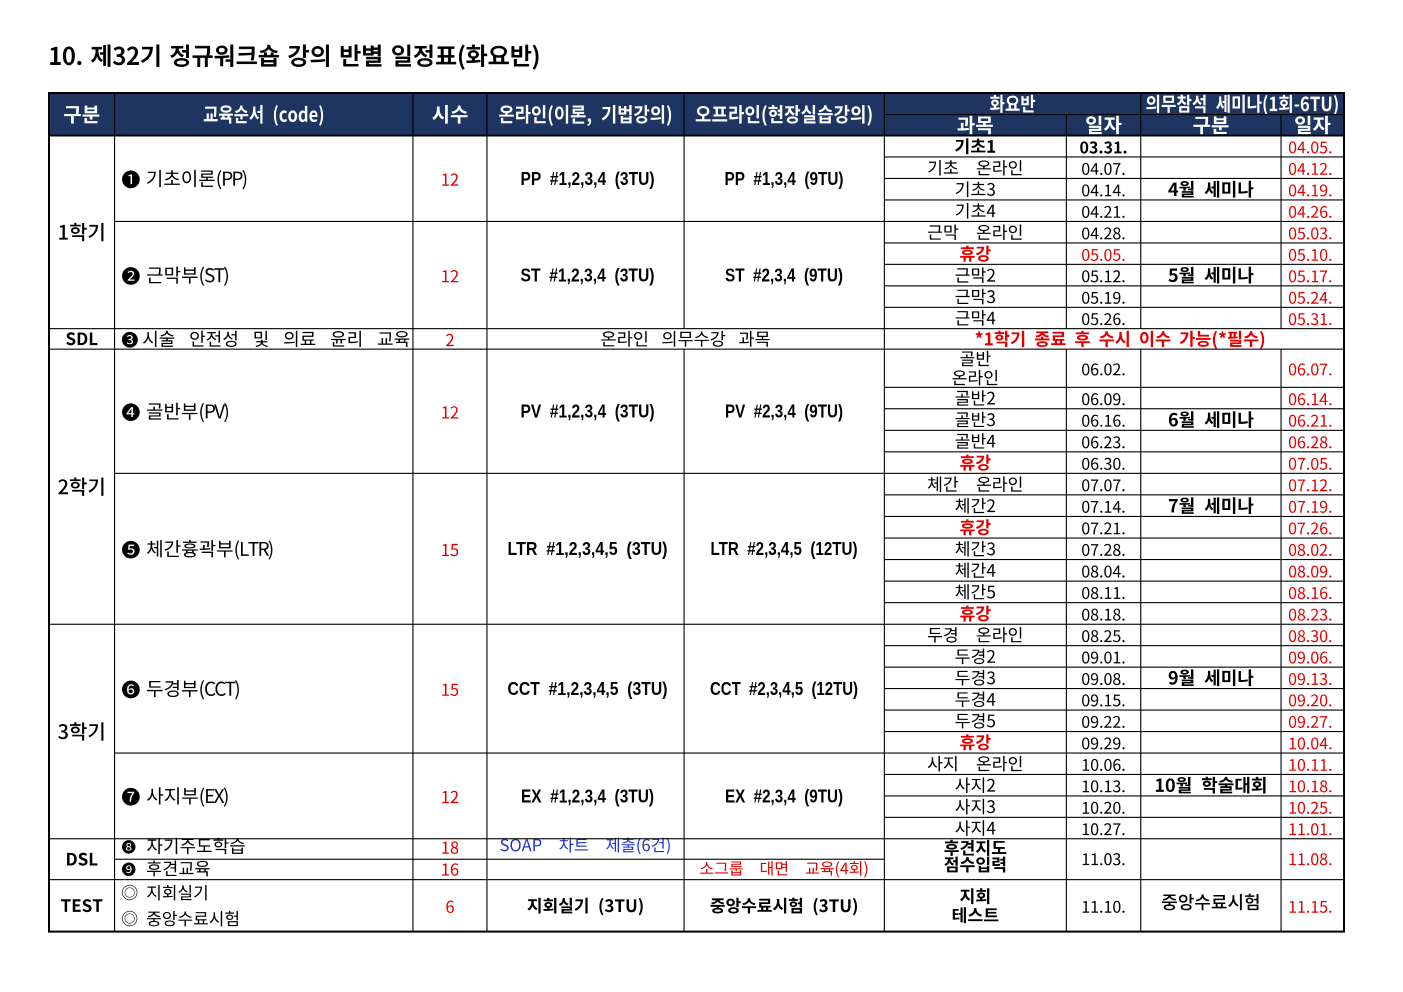  I want to click on svg-text: PP #1,2,3,4 (3TU), so click(588, 178).